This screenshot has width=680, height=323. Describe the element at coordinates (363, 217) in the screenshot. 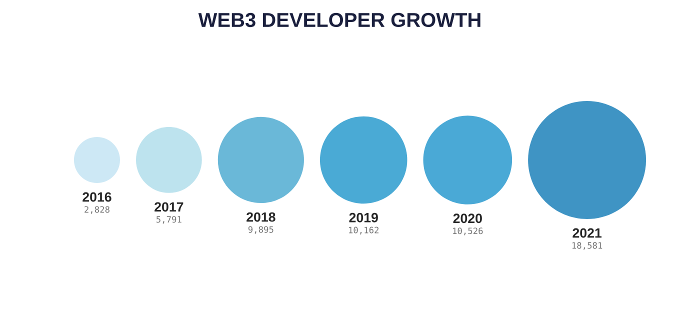

I see `category-label: 2019` at that location.